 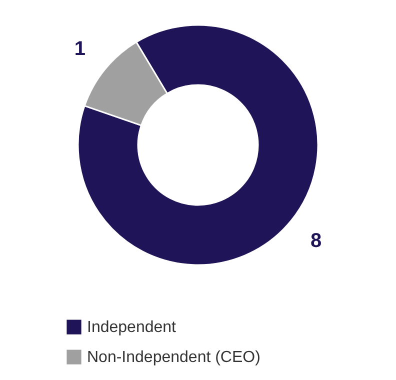 I want to click on donut-slice, so click(x=126, y=83).